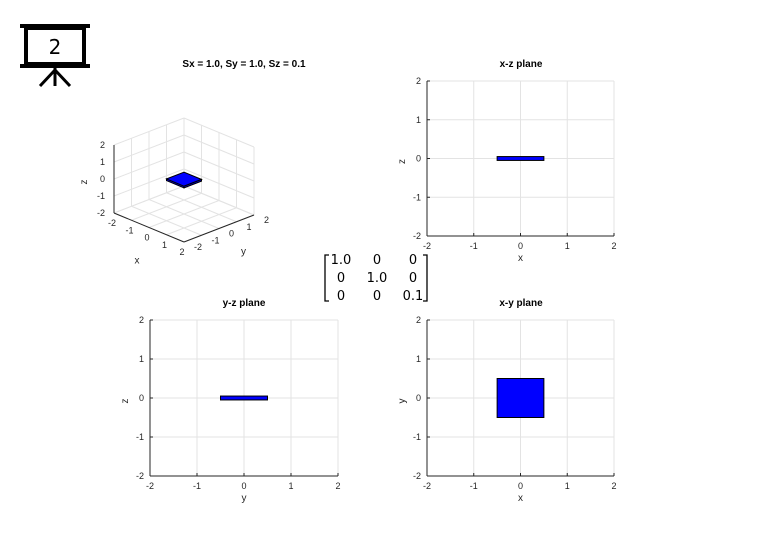  Describe the element at coordinates (413, 296) in the screenshot. I see `matrix-entry: 0.1` at that location.